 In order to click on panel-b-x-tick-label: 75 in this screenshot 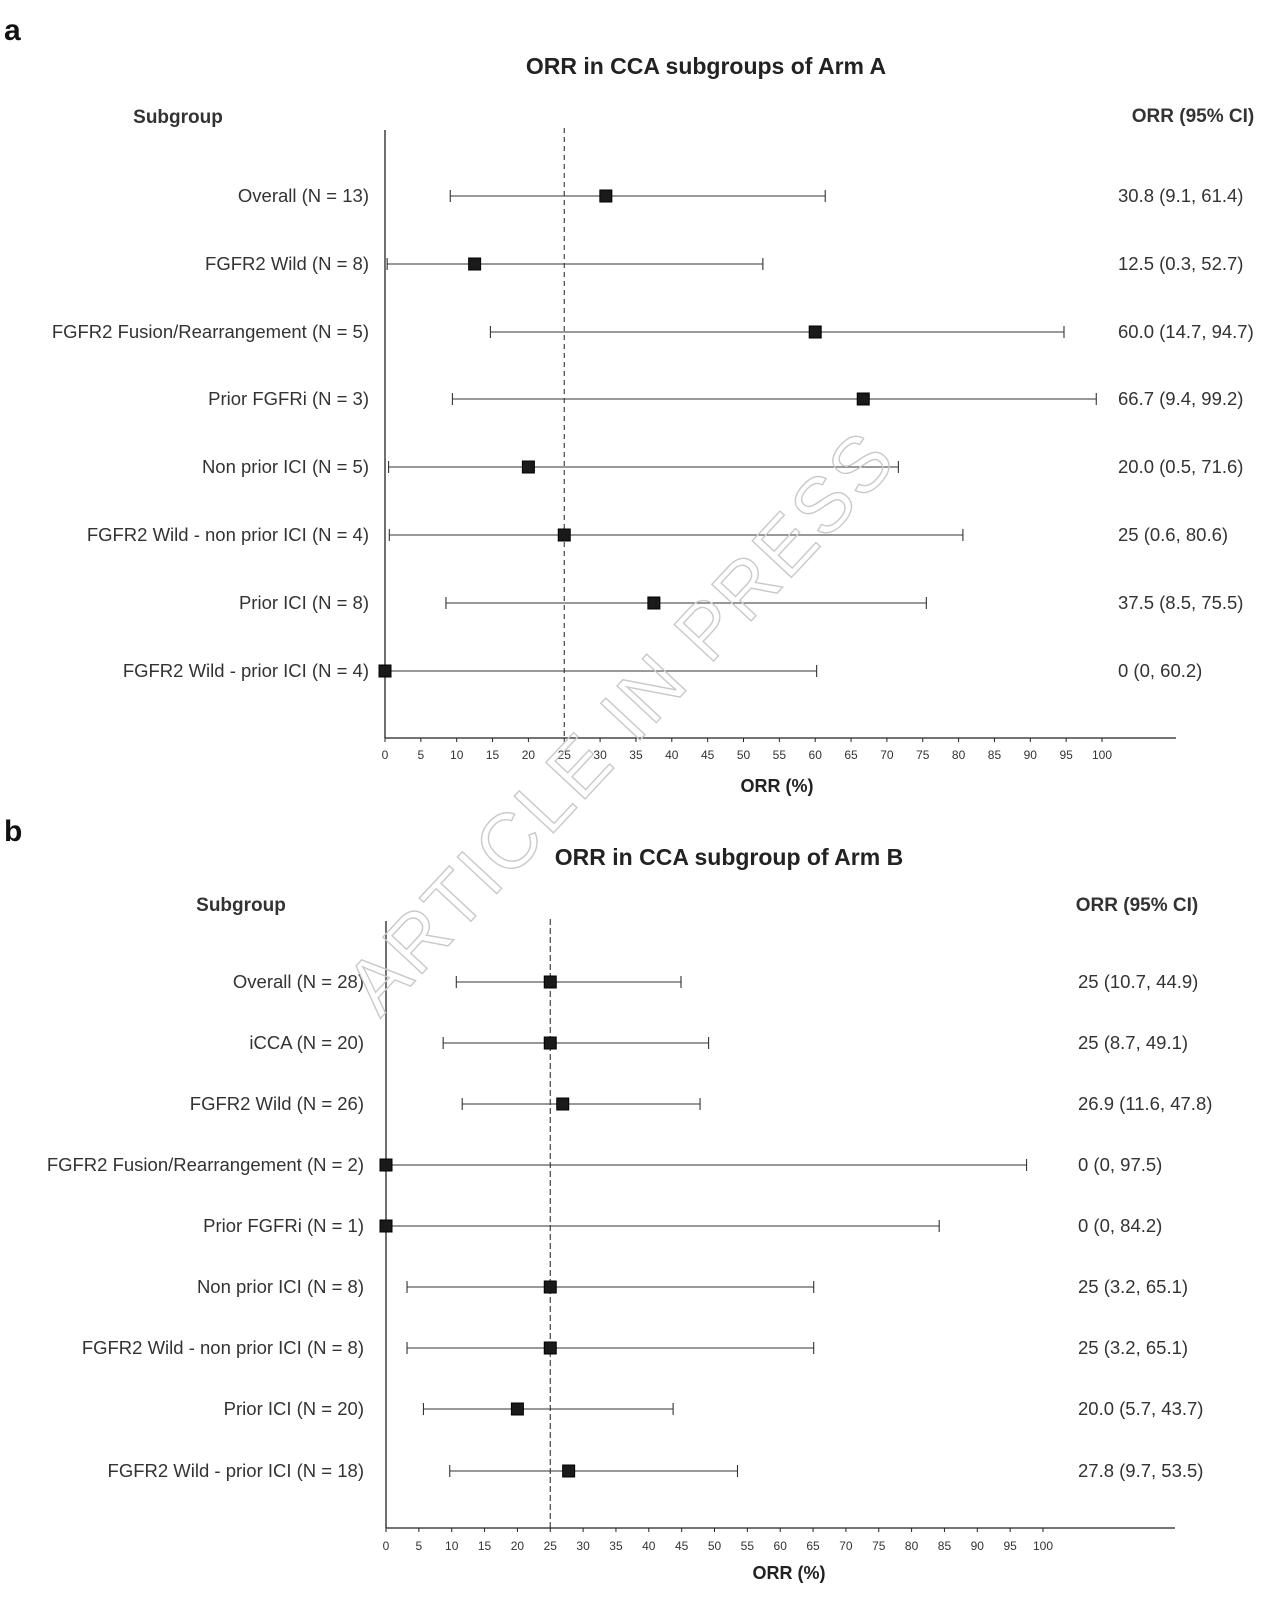, I will do `click(879, 1546)`.